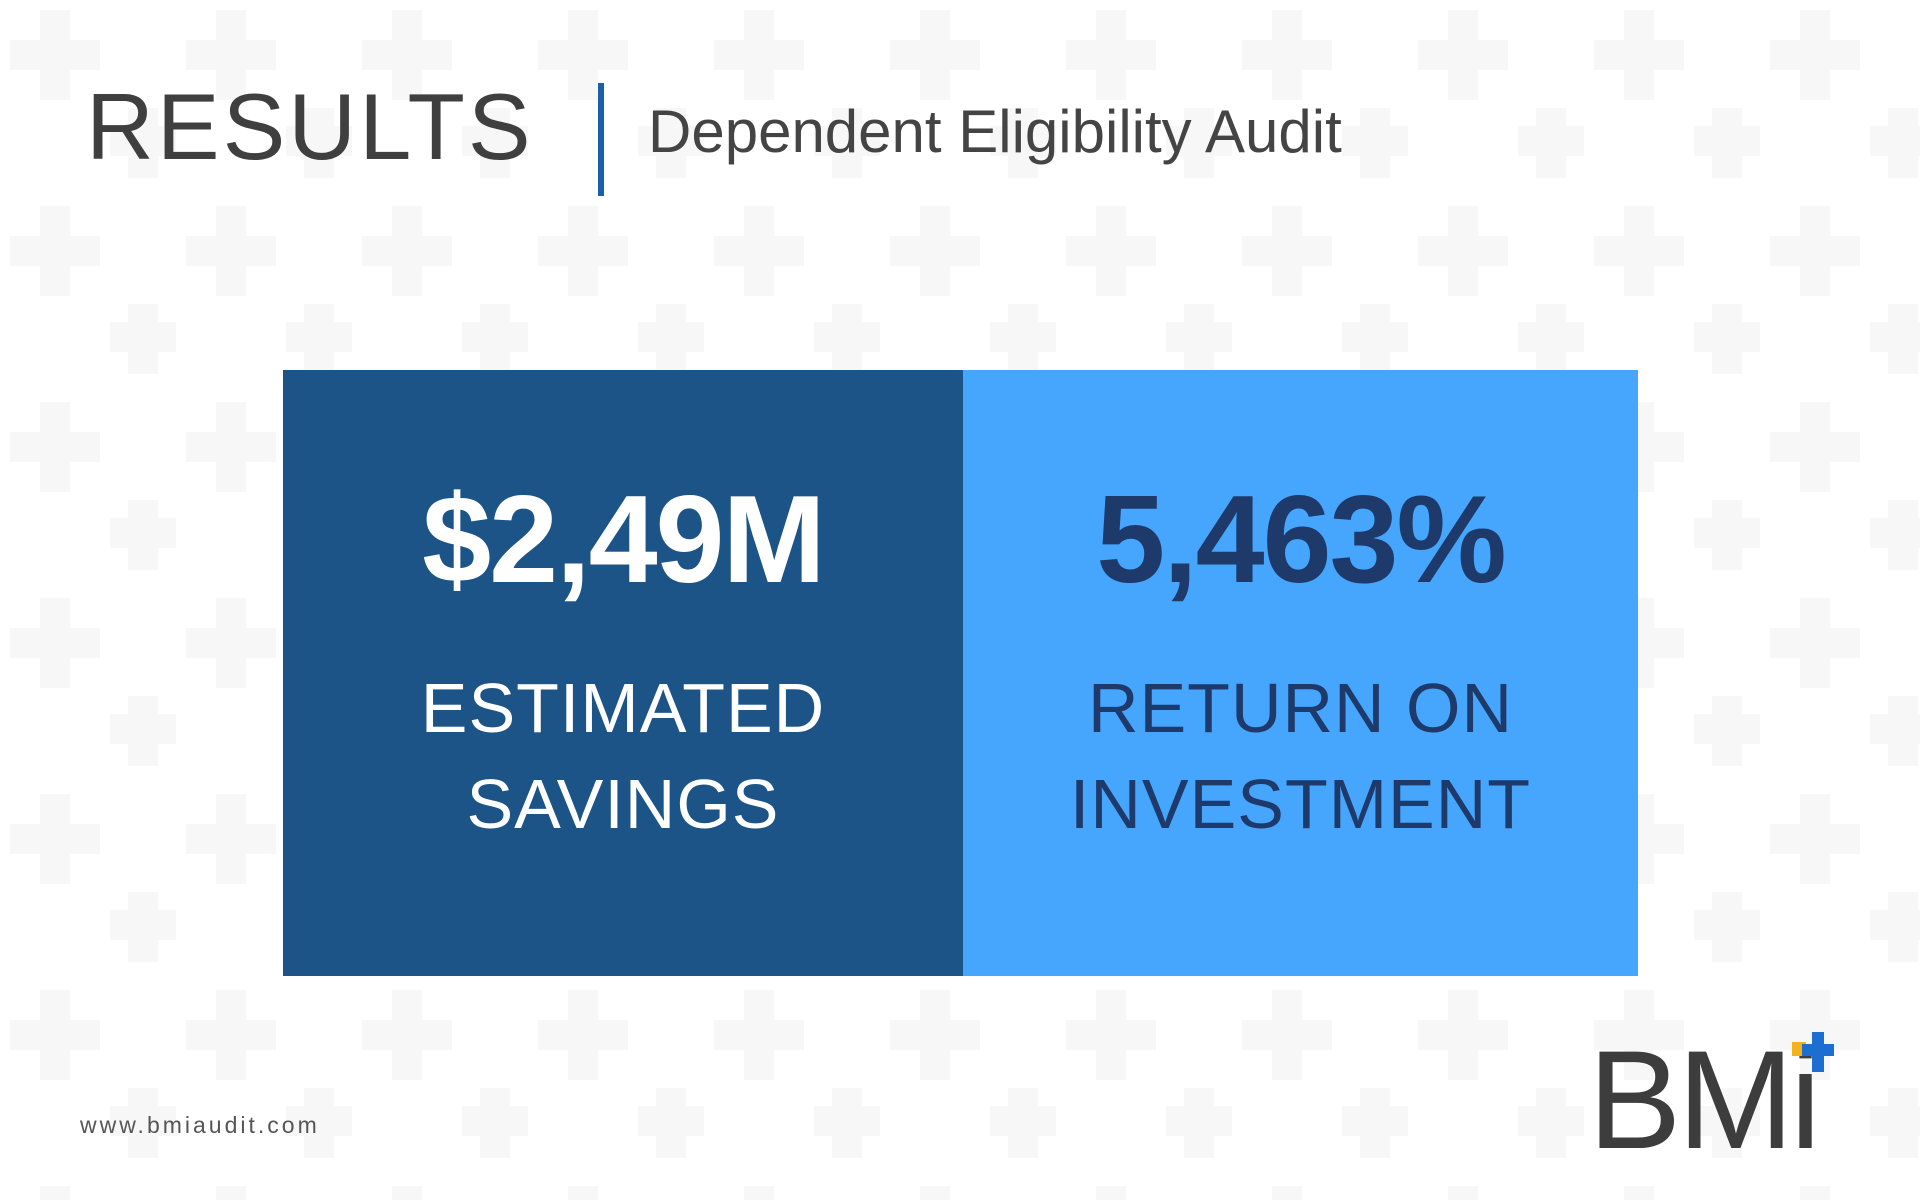 This screenshot has height=1200, width=1920. What do you see at coordinates (1301, 540) in the screenshot?
I see `stat-value: 5,463%` at bounding box center [1301, 540].